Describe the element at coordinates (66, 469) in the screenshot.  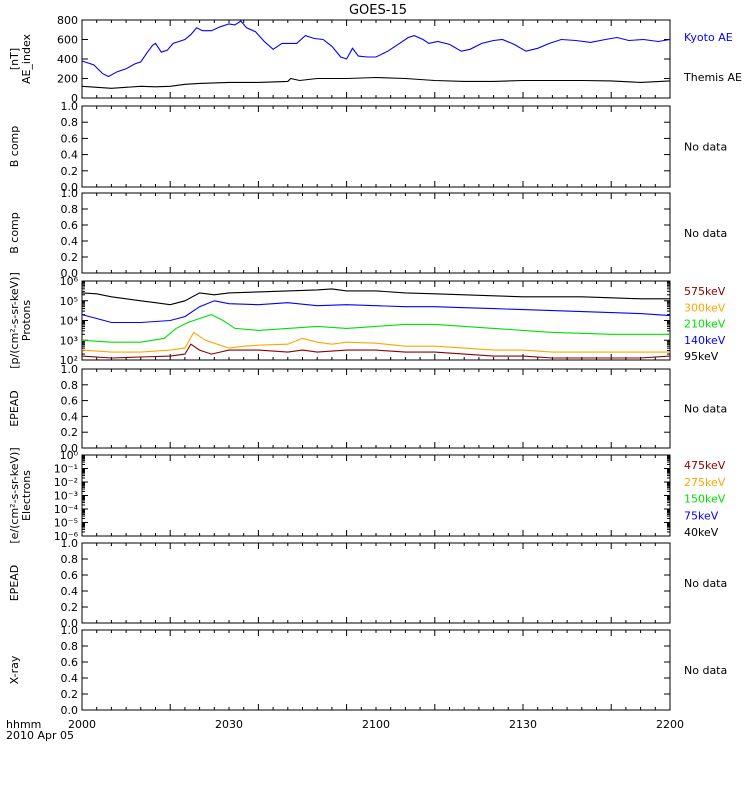
I see `y-tick-label: 10⁻¹` at that location.